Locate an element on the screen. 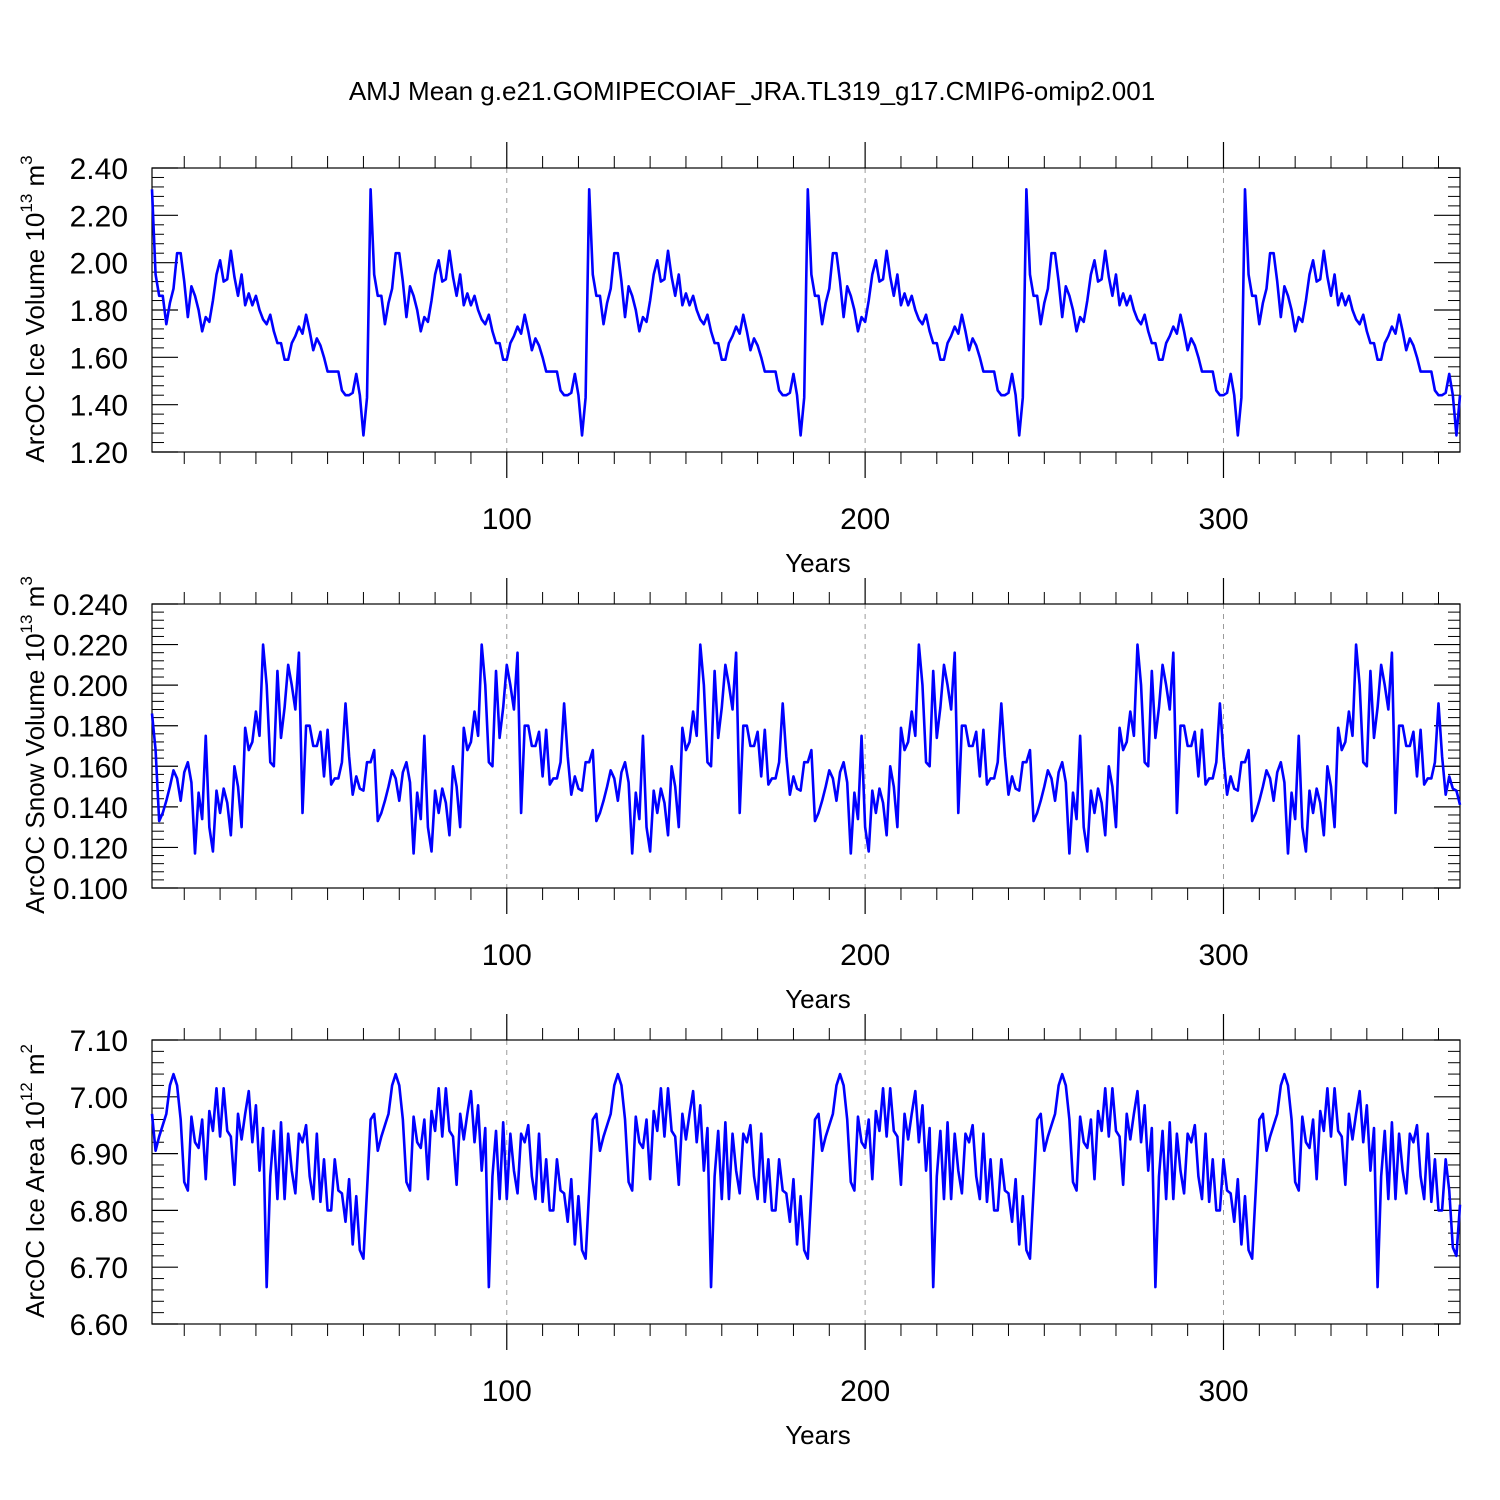 The height and width of the screenshot is (1500, 1500). y-tick-label: 0.220 is located at coordinates (90, 646).